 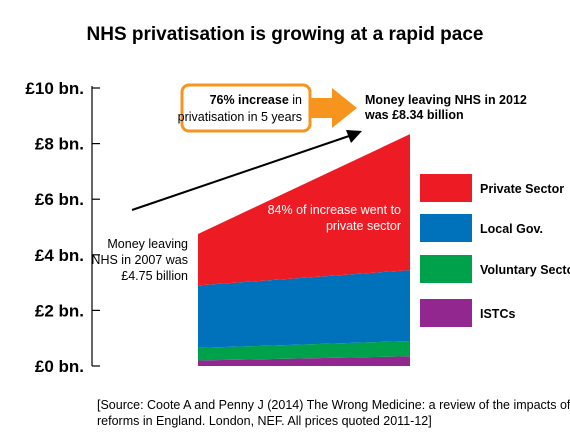 What do you see at coordinates (147, 244) in the screenshot?
I see `start-annotation-line-1: Money leaving` at bounding box center [147, 244].